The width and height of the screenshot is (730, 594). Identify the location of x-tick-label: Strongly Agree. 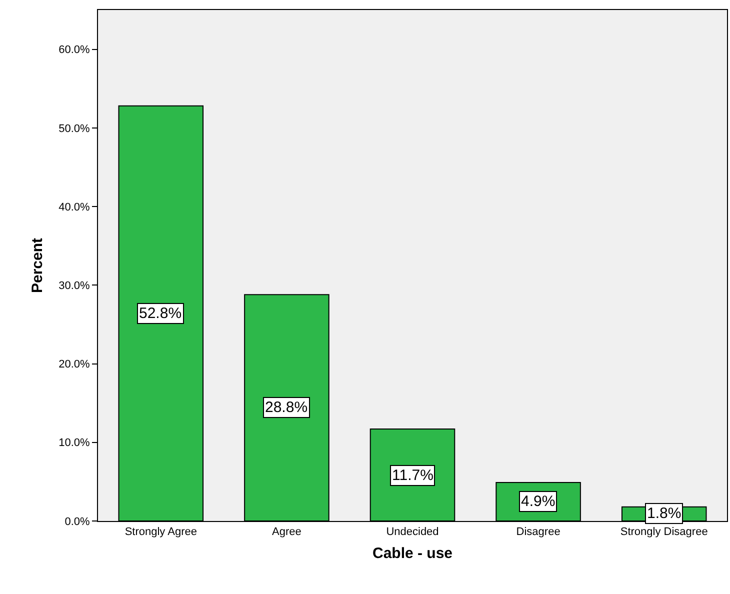
(160, 532).